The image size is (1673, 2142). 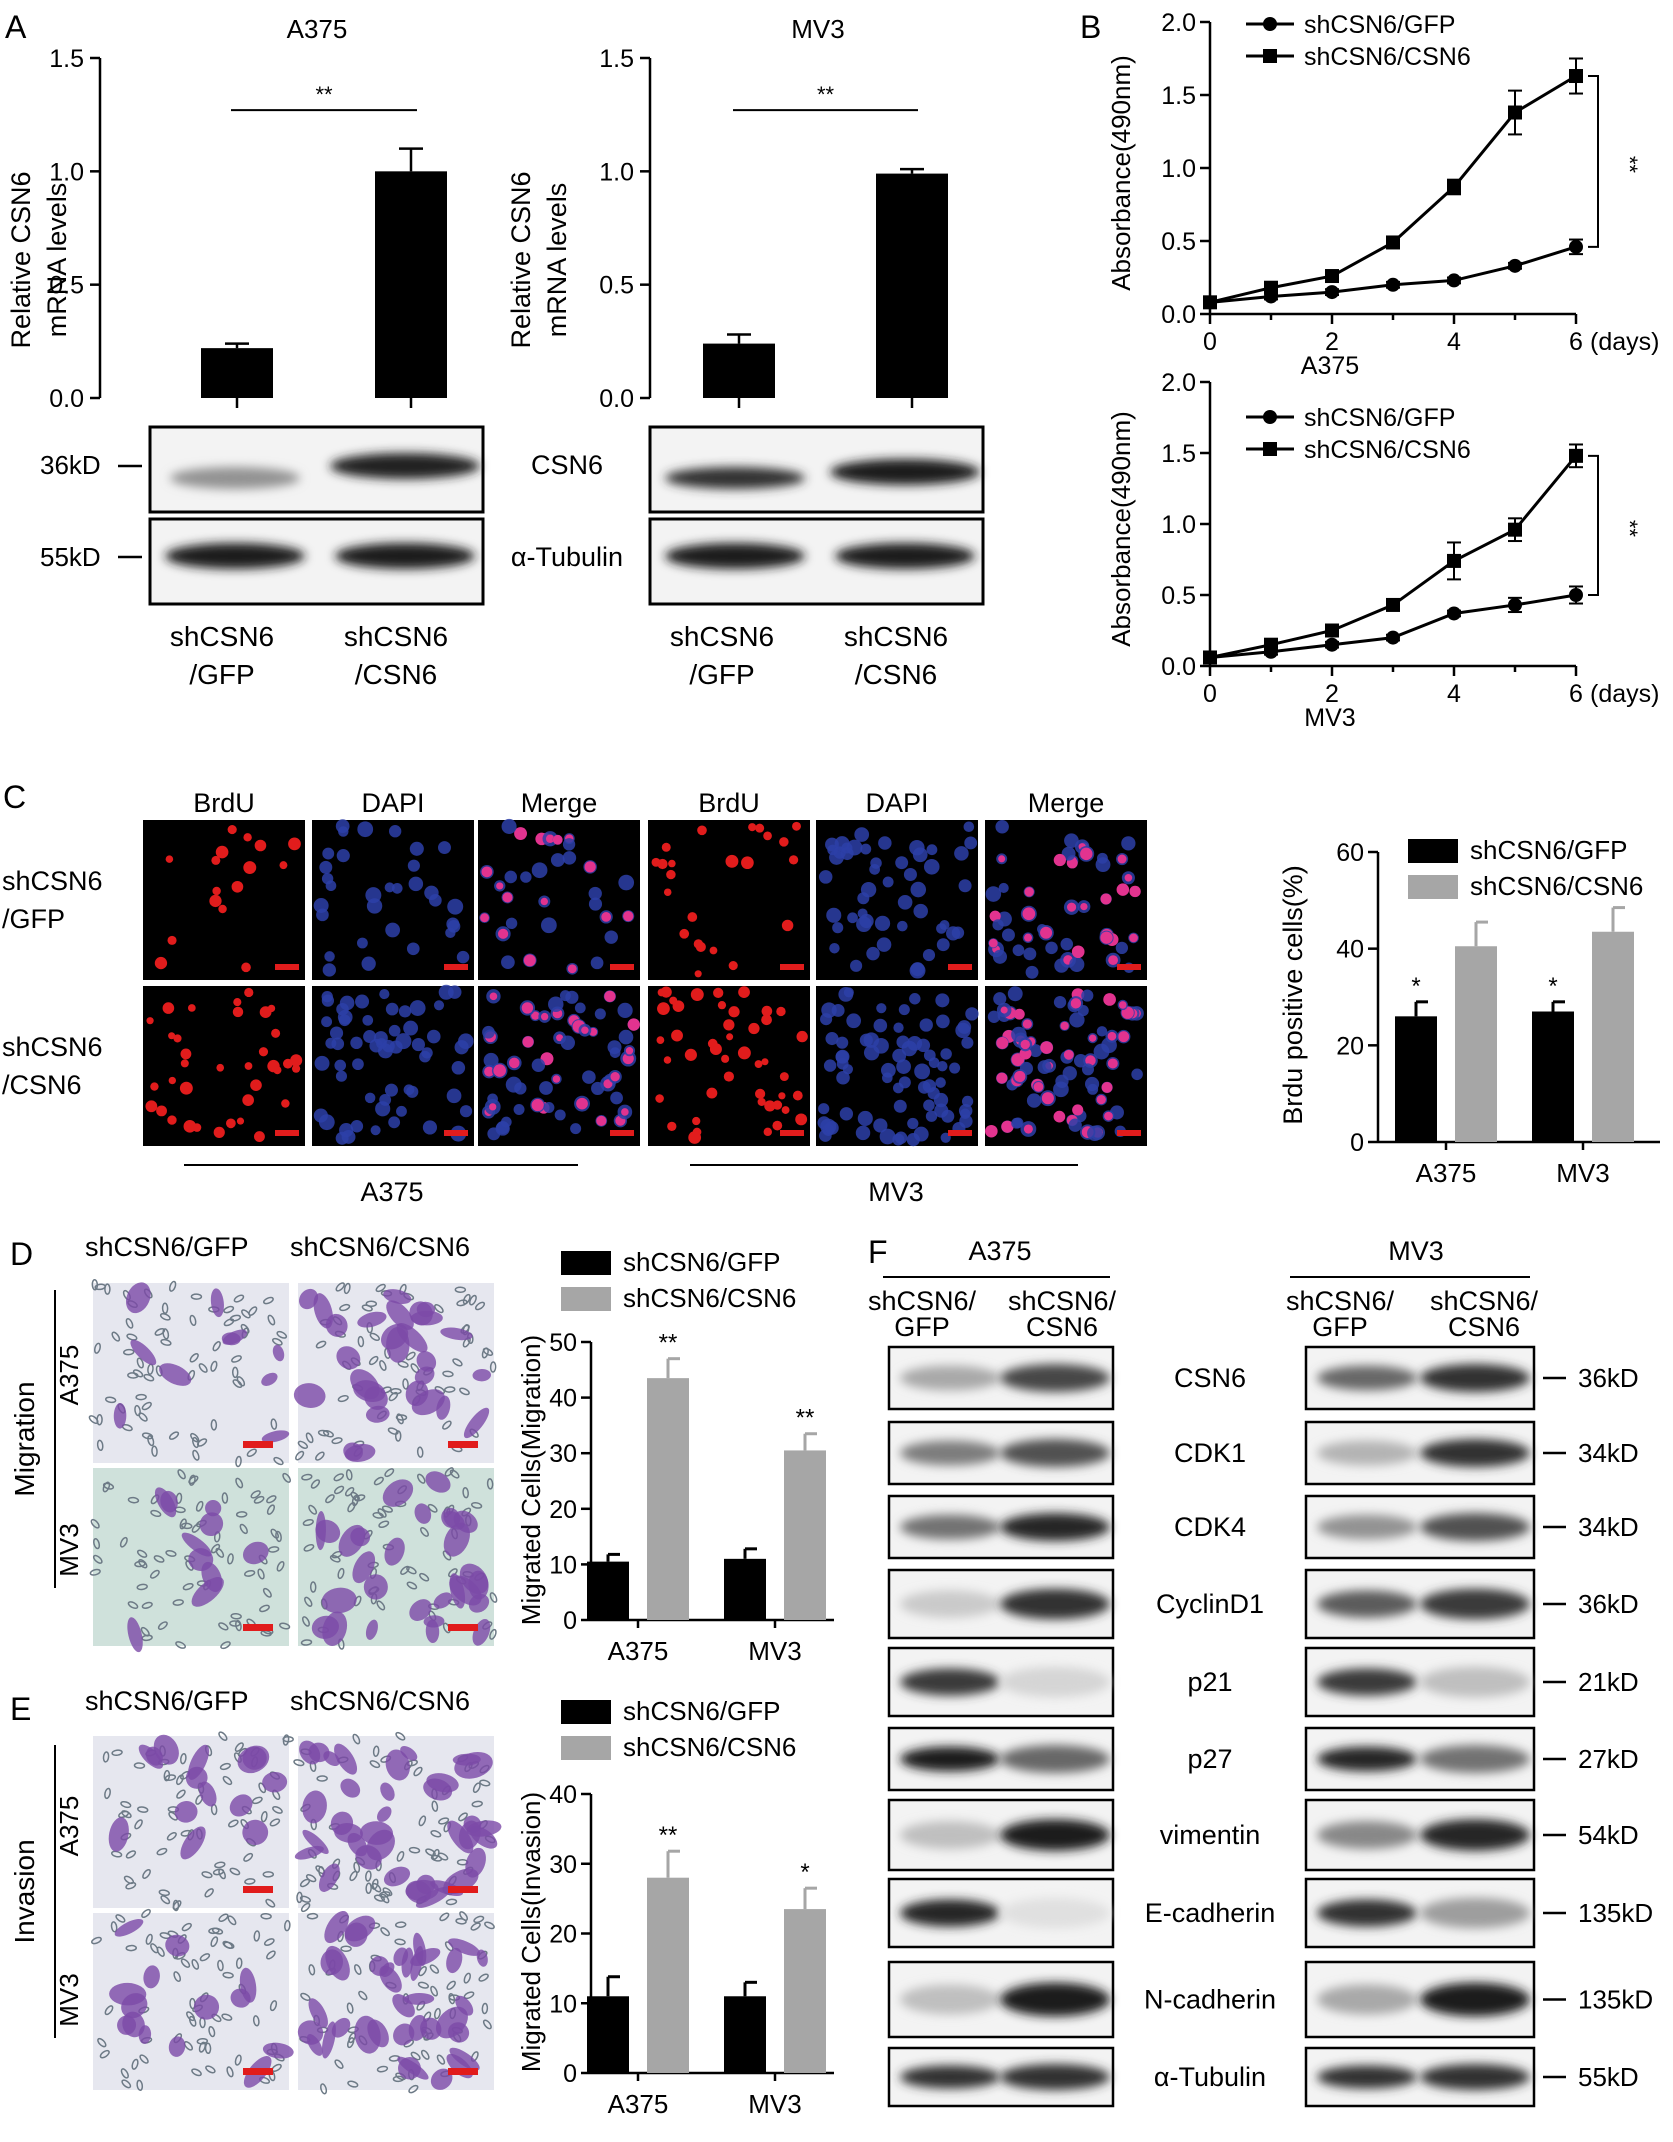 I want to click on x-tick-label: 6, so click(x=1576, y=694).